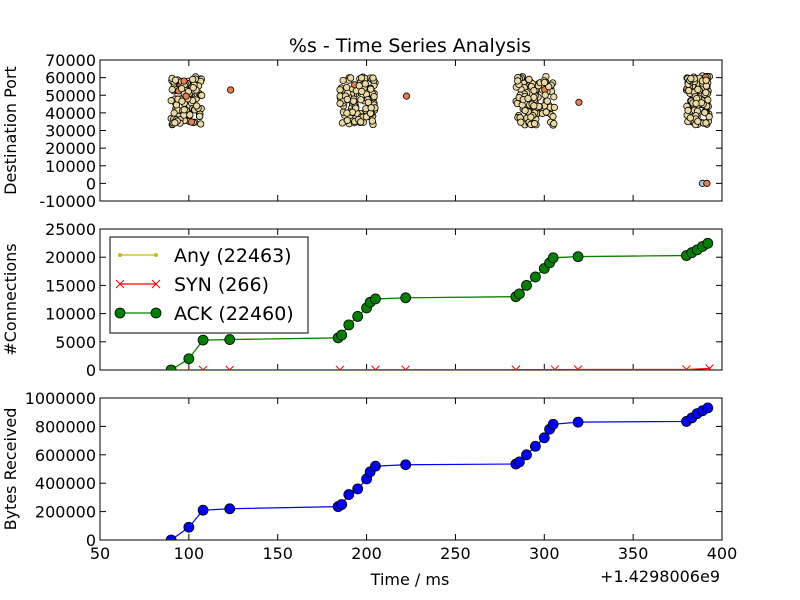  I want to click on legend: Any (22463) SYN (266) ACK (22460), so click(209, 285).